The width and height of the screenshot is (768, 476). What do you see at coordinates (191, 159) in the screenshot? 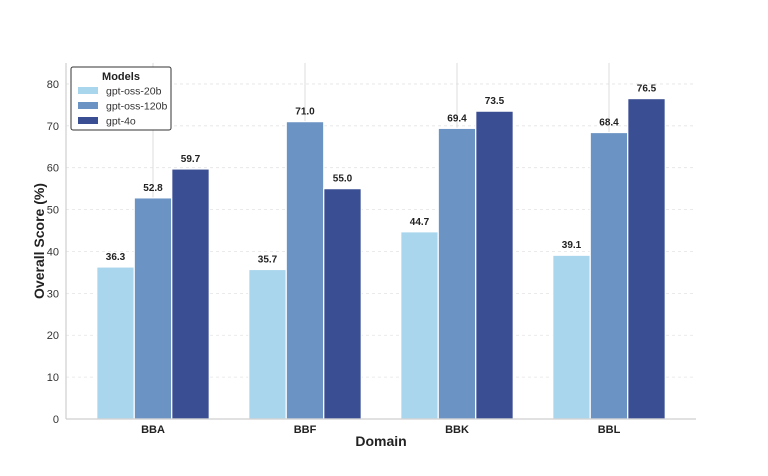
I see `data-label: 59.7` at bounding box center [191, 159].